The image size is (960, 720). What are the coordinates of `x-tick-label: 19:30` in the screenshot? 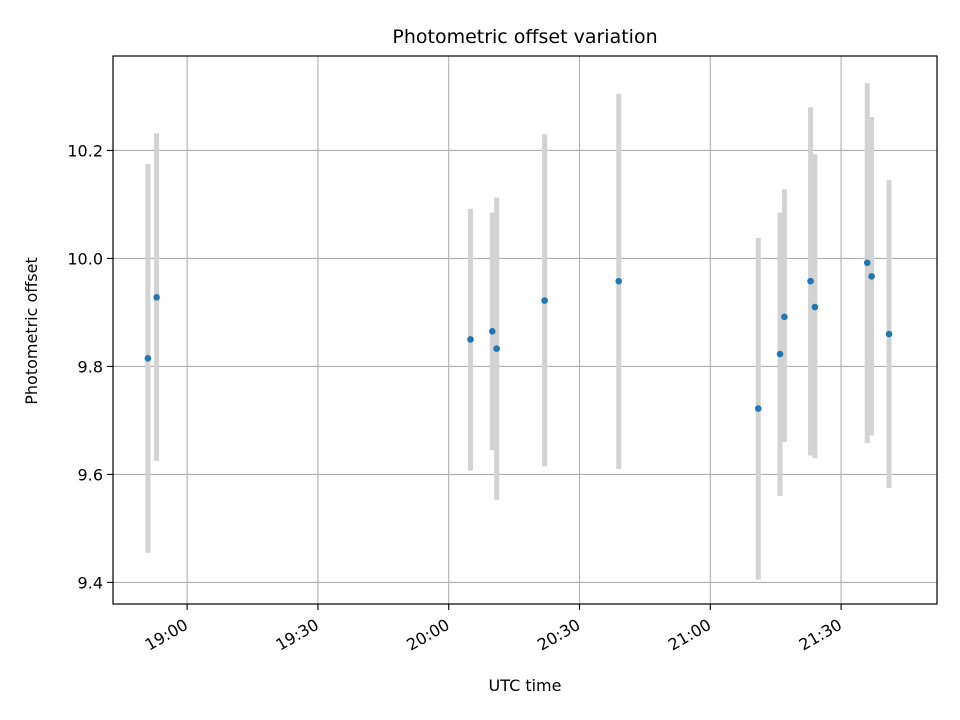 It's located at (296, 635).